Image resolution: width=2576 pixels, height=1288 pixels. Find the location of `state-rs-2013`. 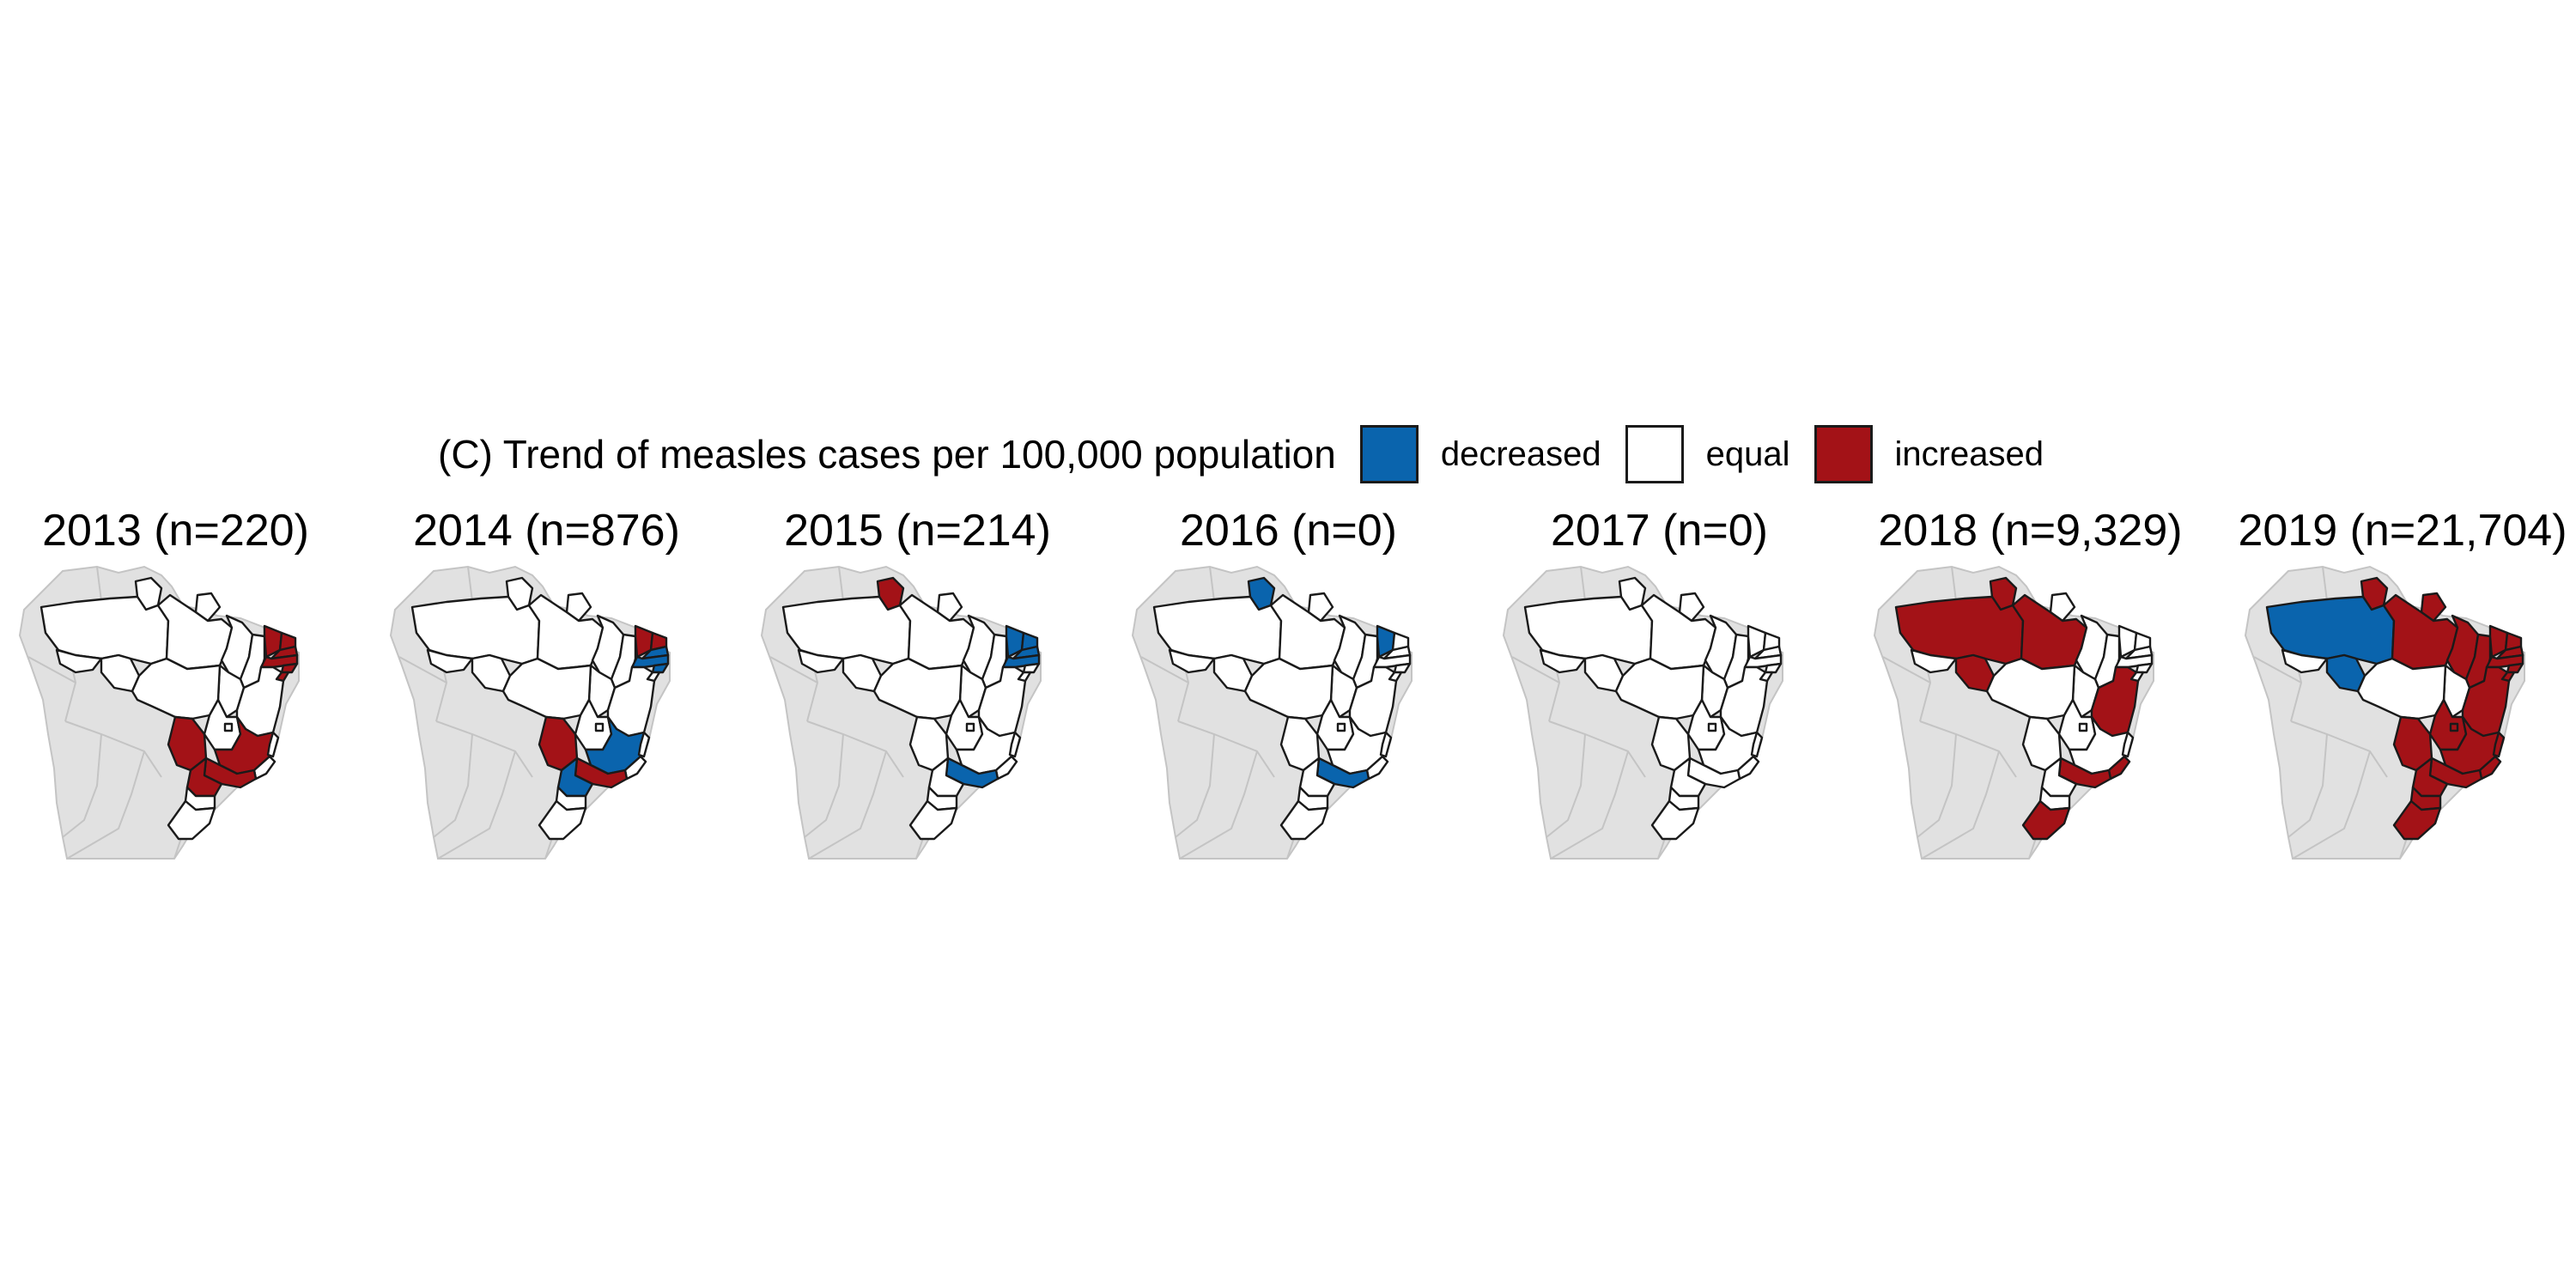

state-rs-2013 is located at coordinates (191, 820).